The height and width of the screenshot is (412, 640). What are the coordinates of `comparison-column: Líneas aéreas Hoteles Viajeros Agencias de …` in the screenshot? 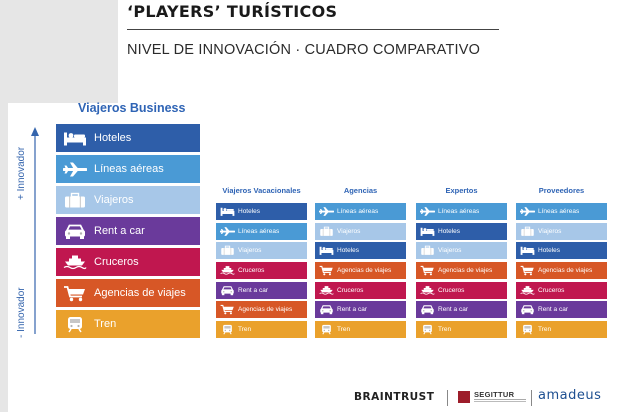 It's located at (461, 272).